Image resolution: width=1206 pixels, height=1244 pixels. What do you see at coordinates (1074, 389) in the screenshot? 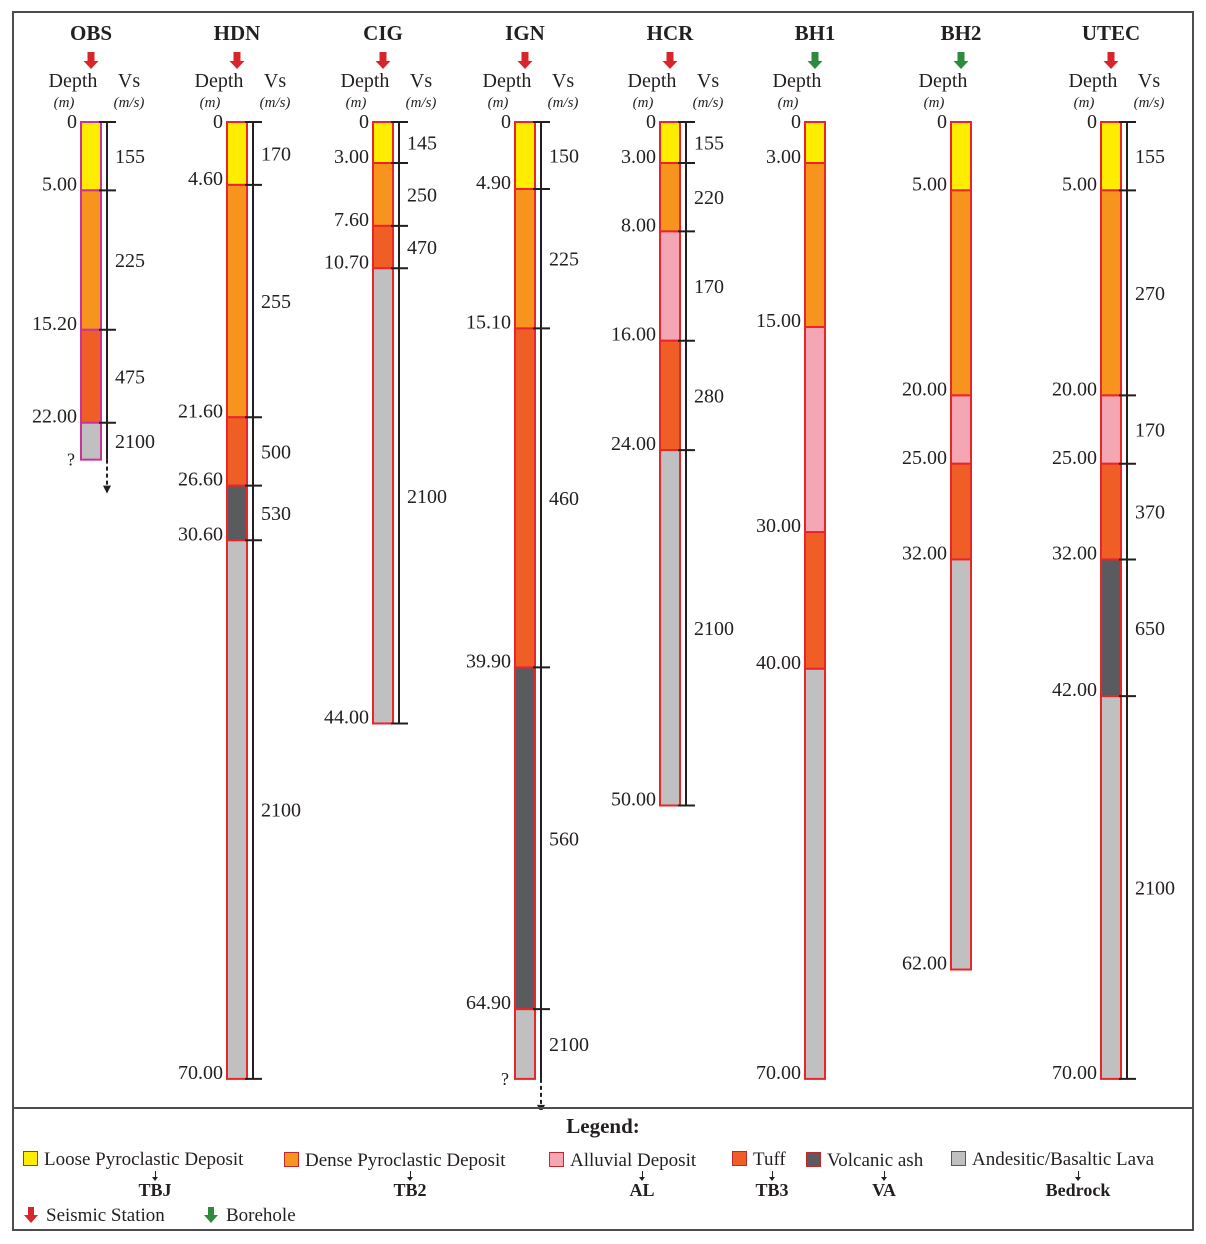
I see `depth-label: 20.00` at bounding box center [1074, 389].